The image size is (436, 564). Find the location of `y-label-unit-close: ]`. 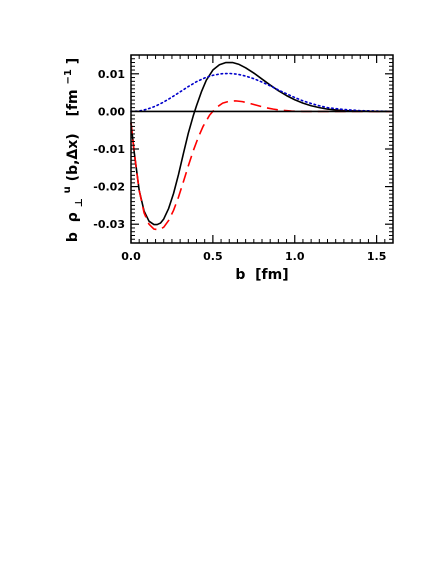

y-label-unit-close: ] is located at coordinates (73, 61).